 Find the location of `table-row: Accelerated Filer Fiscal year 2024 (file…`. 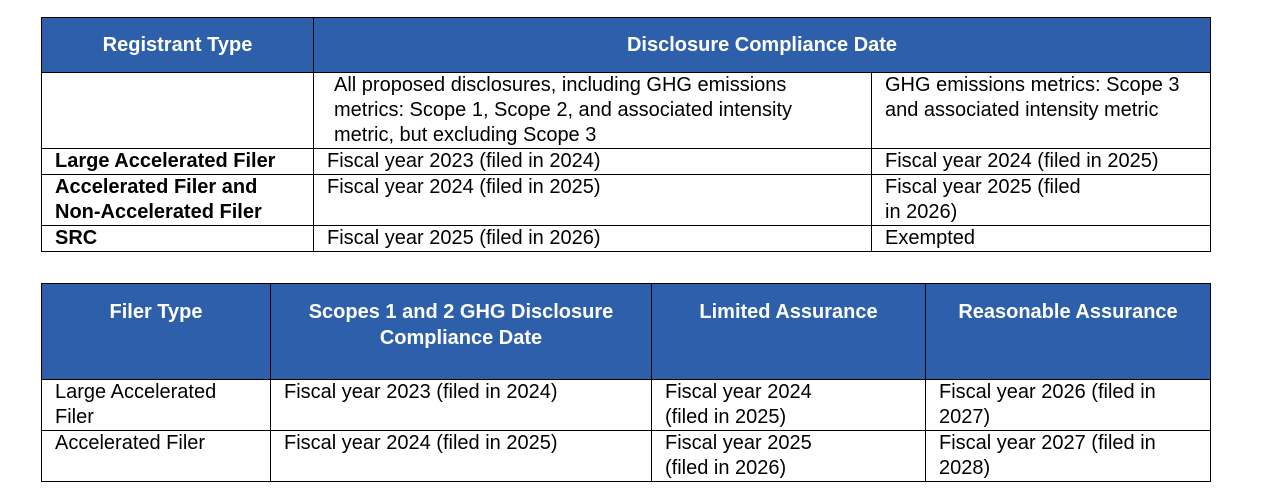

table-row: Accelerated Filer Fiscal year 2024 (file… is located at coordinates (626, 456).